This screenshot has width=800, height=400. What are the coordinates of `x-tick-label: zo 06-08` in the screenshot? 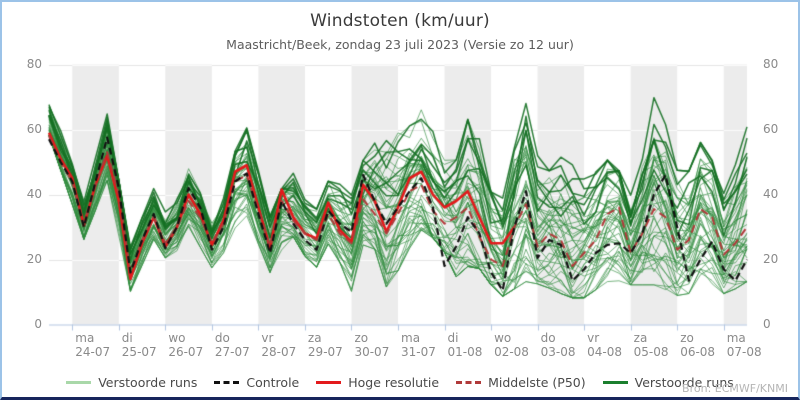 It's located at (698, 345).